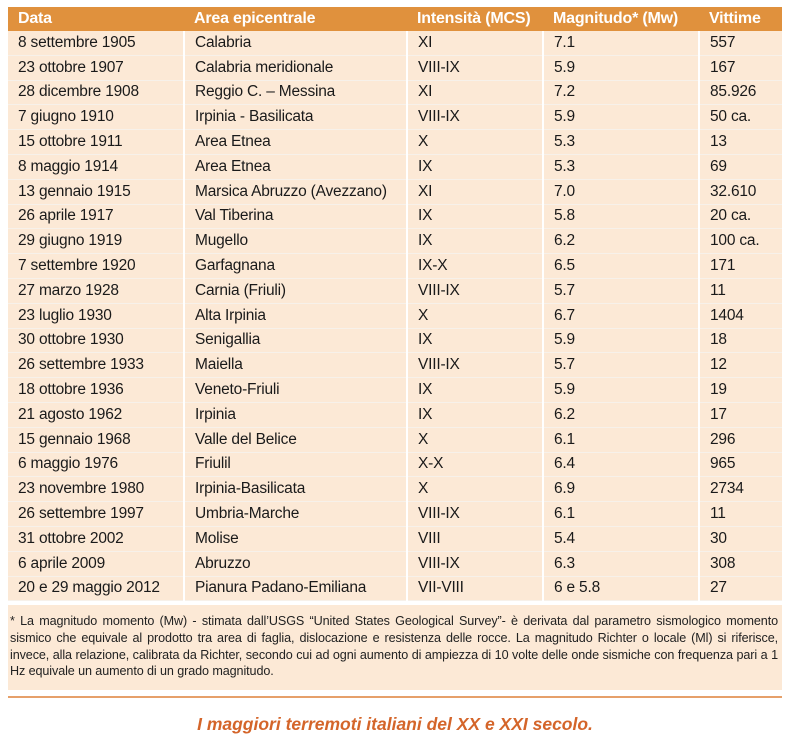  I want to click on table-row: 15 ottobre 1911 Area Etnea X 5.3 13, so click(395, 142).